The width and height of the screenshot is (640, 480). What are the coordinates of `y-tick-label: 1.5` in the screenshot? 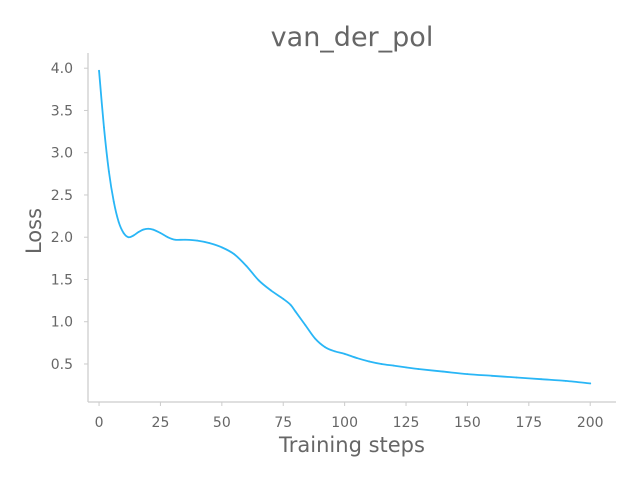 It's located at (62, 280).